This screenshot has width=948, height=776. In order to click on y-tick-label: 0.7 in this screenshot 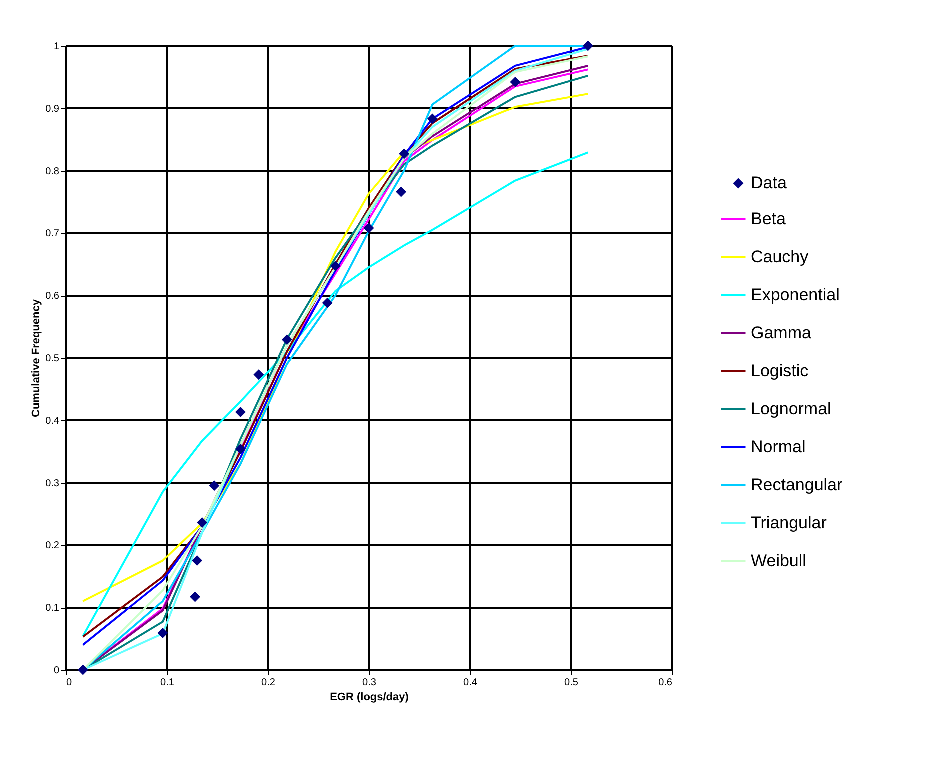, I will do `click(53, 234)`.